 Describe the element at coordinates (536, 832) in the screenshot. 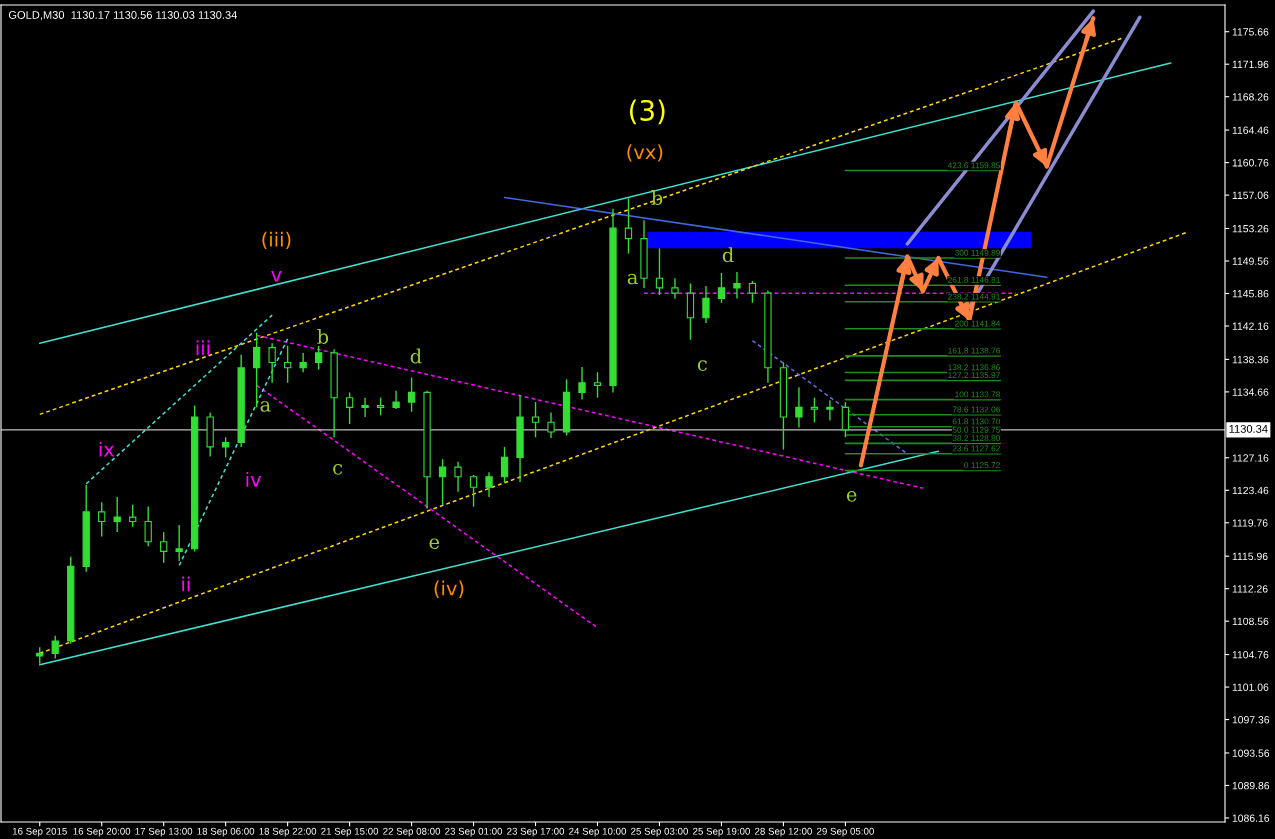

I see `x-tick-label: 23 Sep 17:00` at that location.